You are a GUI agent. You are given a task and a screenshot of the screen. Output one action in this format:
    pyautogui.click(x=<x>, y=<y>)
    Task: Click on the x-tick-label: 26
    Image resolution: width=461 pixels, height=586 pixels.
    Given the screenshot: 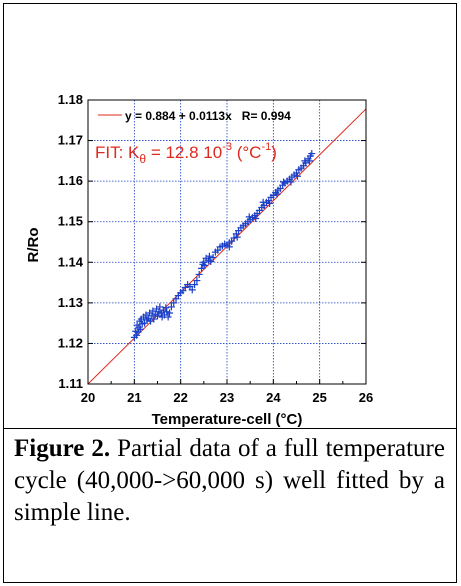 What is the action you would take?
    pyautogui.click(x=366, y=397)
    